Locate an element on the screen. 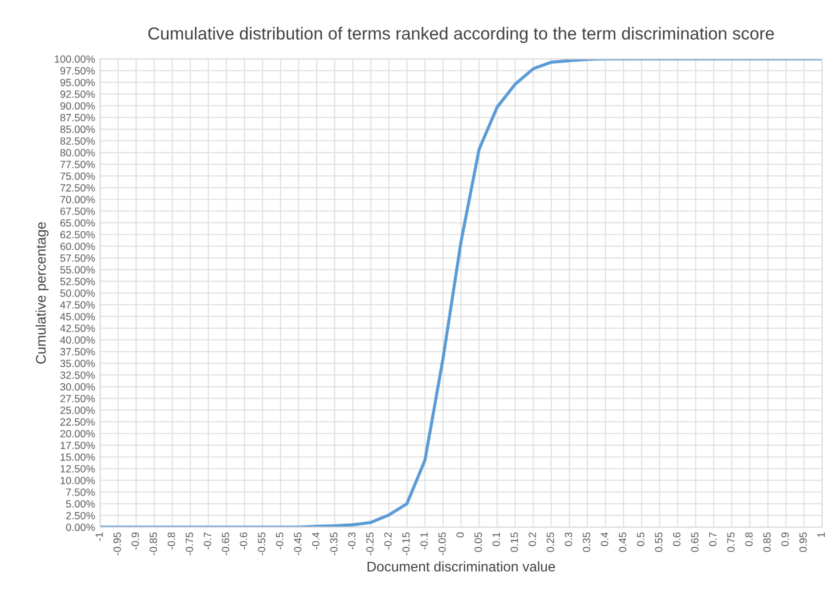  y-tick-label: 20.00% is located at coordinates (77, 434).